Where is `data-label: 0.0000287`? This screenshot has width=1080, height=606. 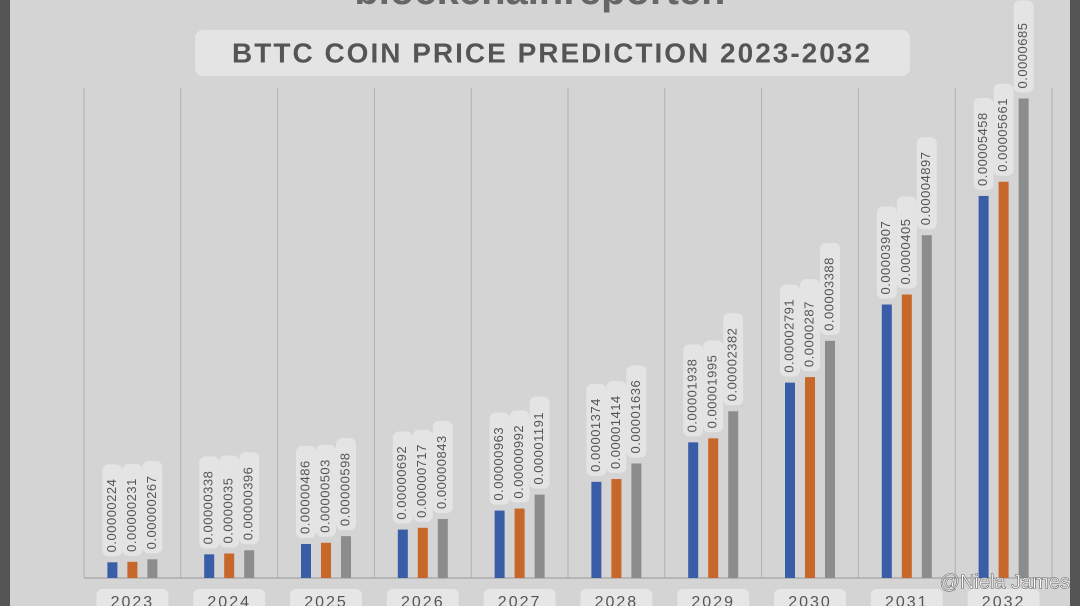 data-label: 0.0000287 is located at coordinates (808, 334).